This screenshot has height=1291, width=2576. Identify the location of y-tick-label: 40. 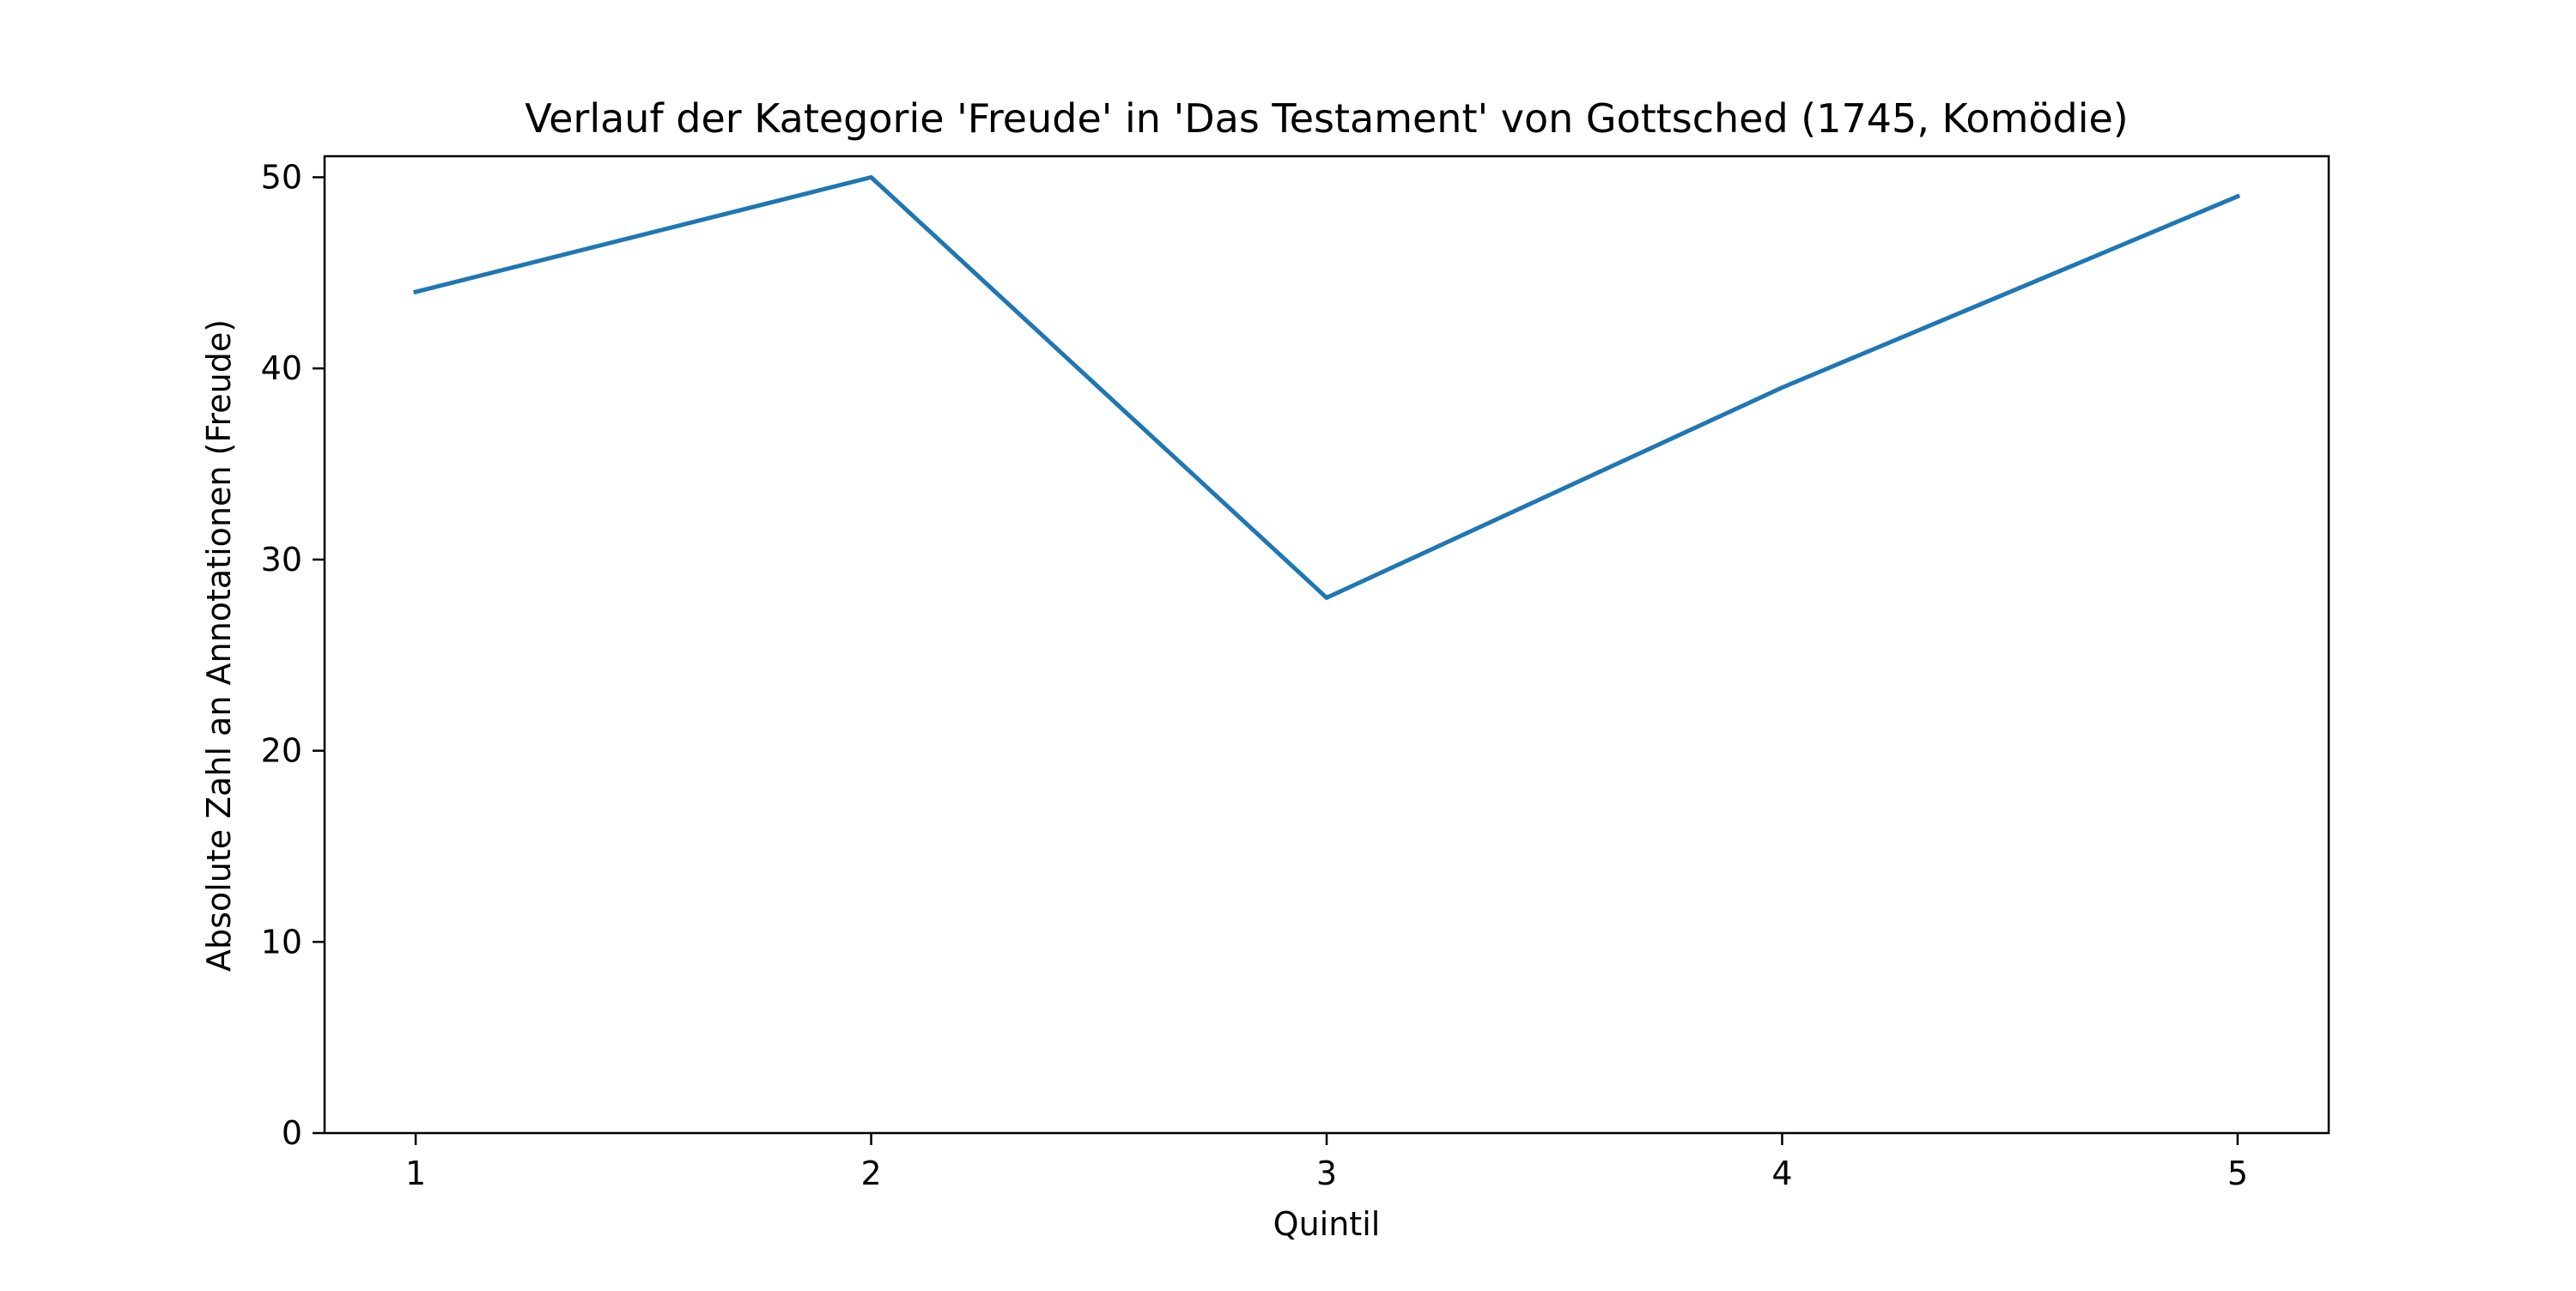
(281, 368).